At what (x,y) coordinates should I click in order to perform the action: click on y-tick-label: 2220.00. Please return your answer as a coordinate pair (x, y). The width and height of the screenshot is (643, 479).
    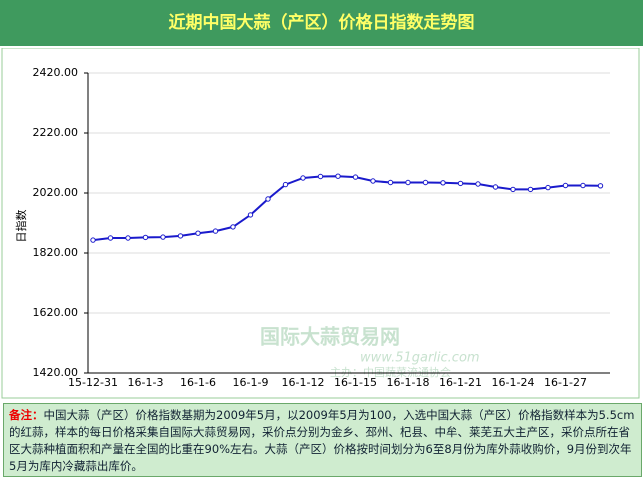
    Looking at the image, I should click on (56, 132).